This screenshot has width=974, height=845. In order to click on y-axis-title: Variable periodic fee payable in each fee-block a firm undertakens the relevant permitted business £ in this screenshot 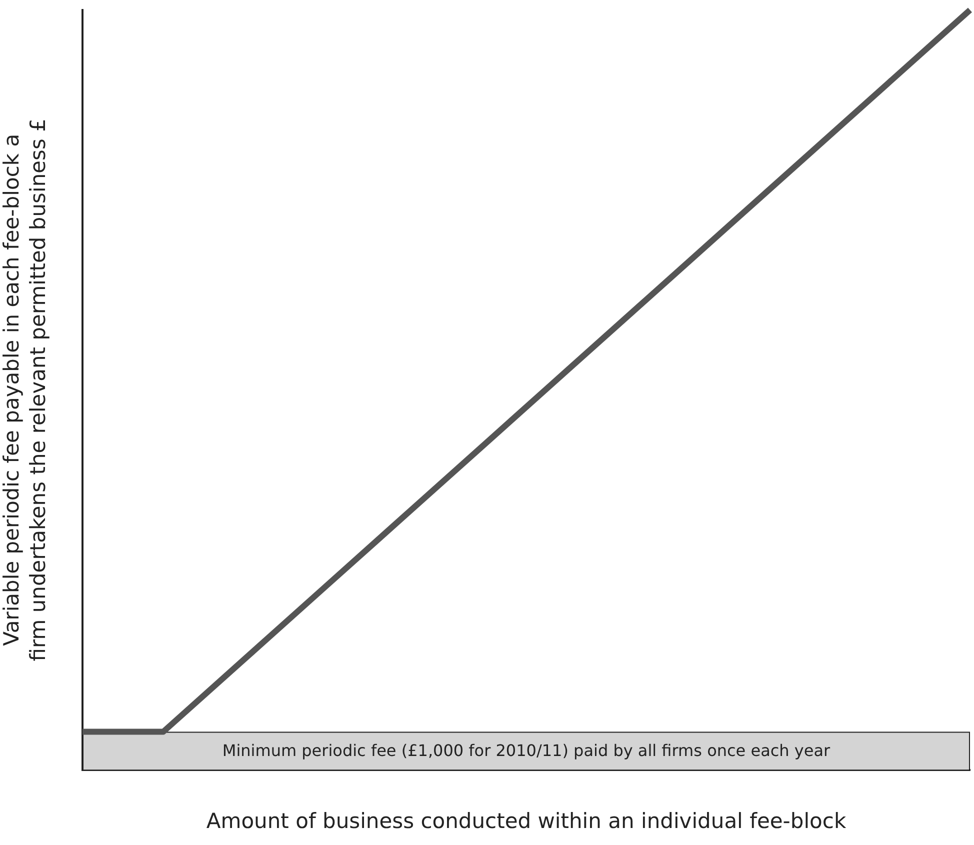, I will do `click(25, 390)`.